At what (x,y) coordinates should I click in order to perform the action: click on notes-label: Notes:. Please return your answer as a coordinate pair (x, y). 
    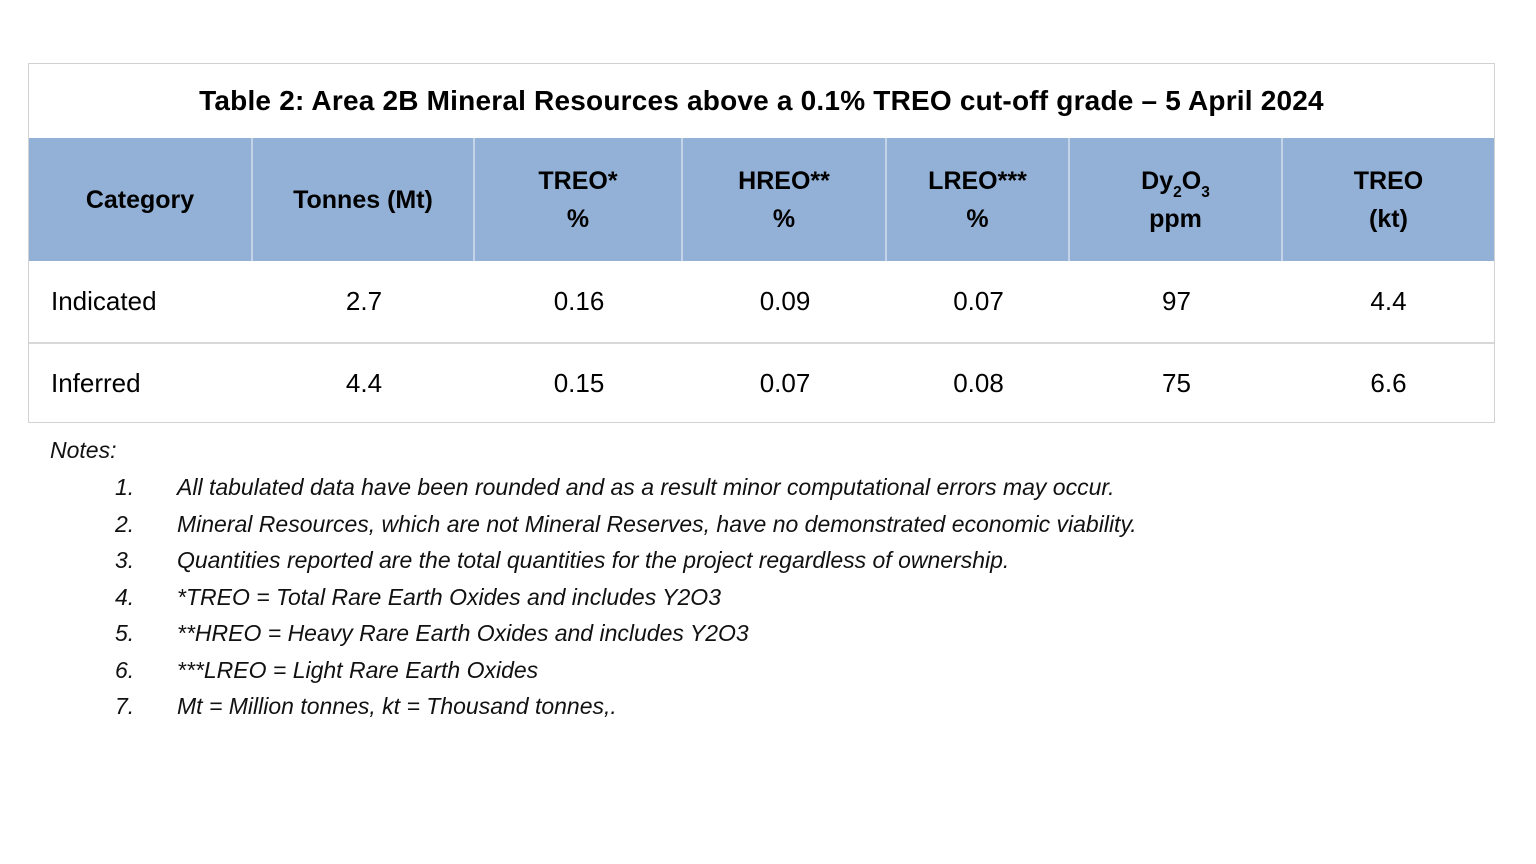
    Looking at the image, I should click on (83, 450).